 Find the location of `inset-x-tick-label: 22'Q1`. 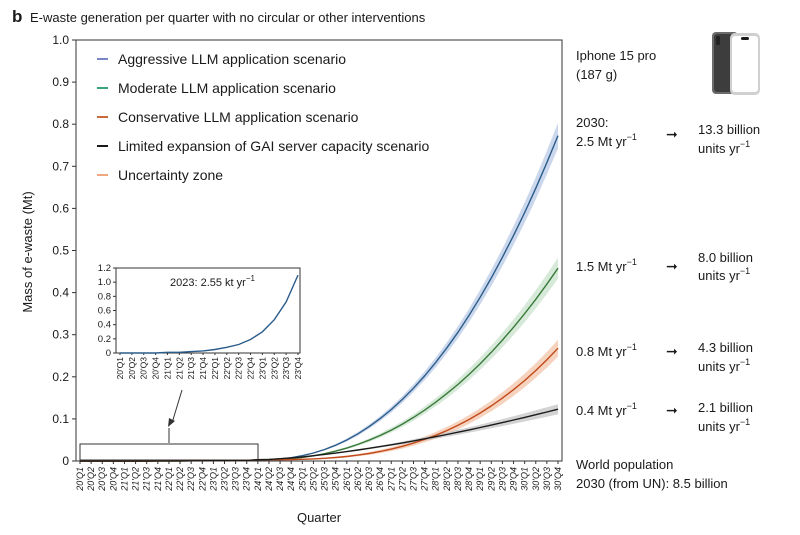

inset-x-tick-label: 22'Q1 is located at coordinates (215, 368).